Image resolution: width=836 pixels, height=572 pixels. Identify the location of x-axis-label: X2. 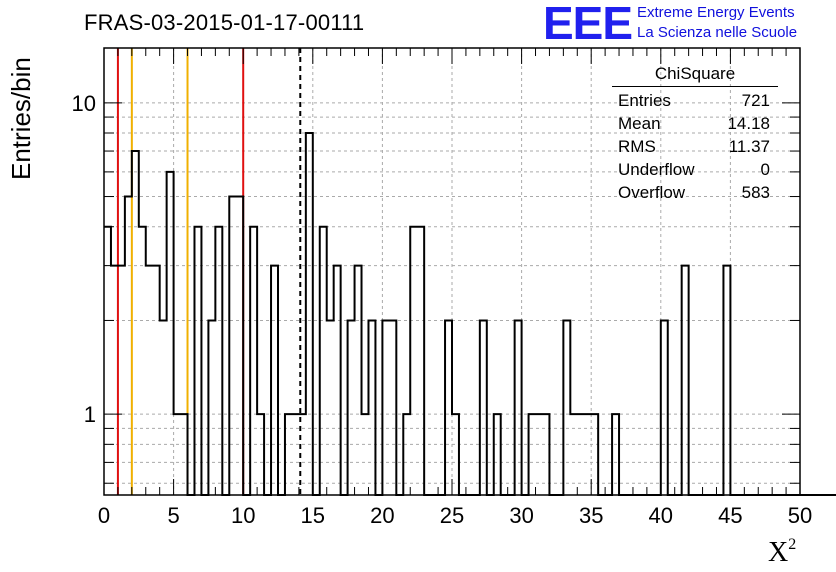
(782, 552).